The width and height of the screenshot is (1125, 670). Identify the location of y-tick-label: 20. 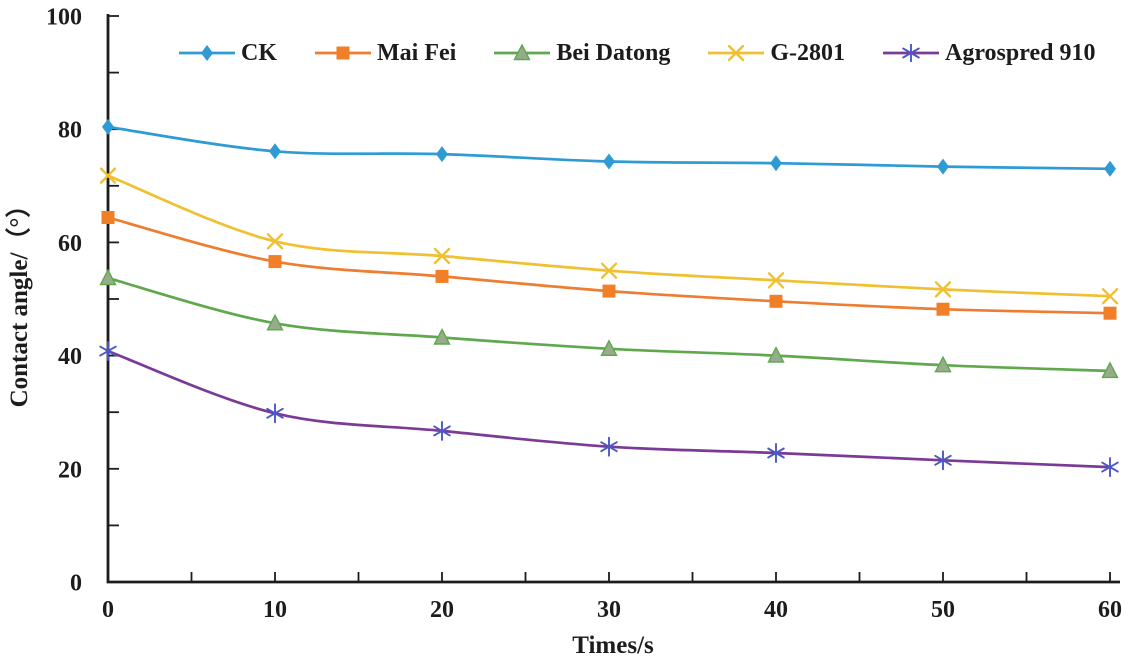
(70, 470).